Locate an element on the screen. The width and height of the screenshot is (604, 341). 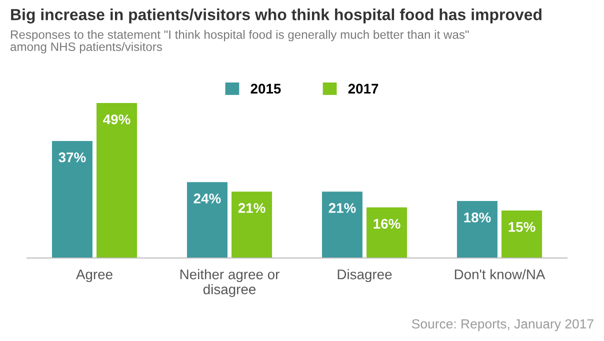
chart-subtitle: Responses to the statement "I think hospital food is generally much better than it was" among NHS patients/visitors is located at coordinates (239, 42).